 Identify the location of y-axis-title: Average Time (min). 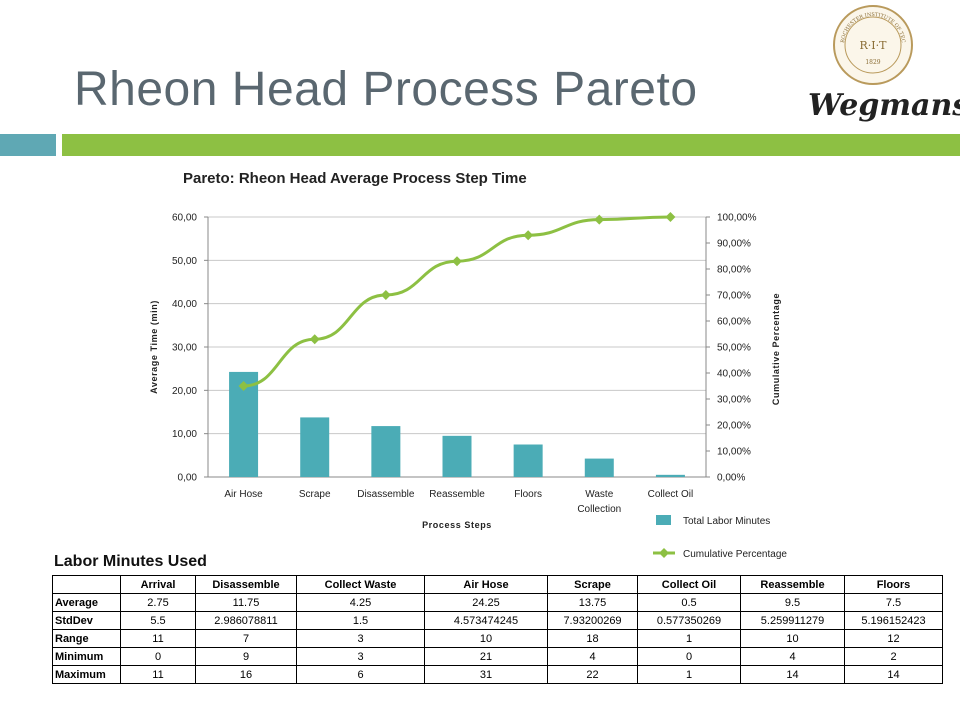
(154, 347).